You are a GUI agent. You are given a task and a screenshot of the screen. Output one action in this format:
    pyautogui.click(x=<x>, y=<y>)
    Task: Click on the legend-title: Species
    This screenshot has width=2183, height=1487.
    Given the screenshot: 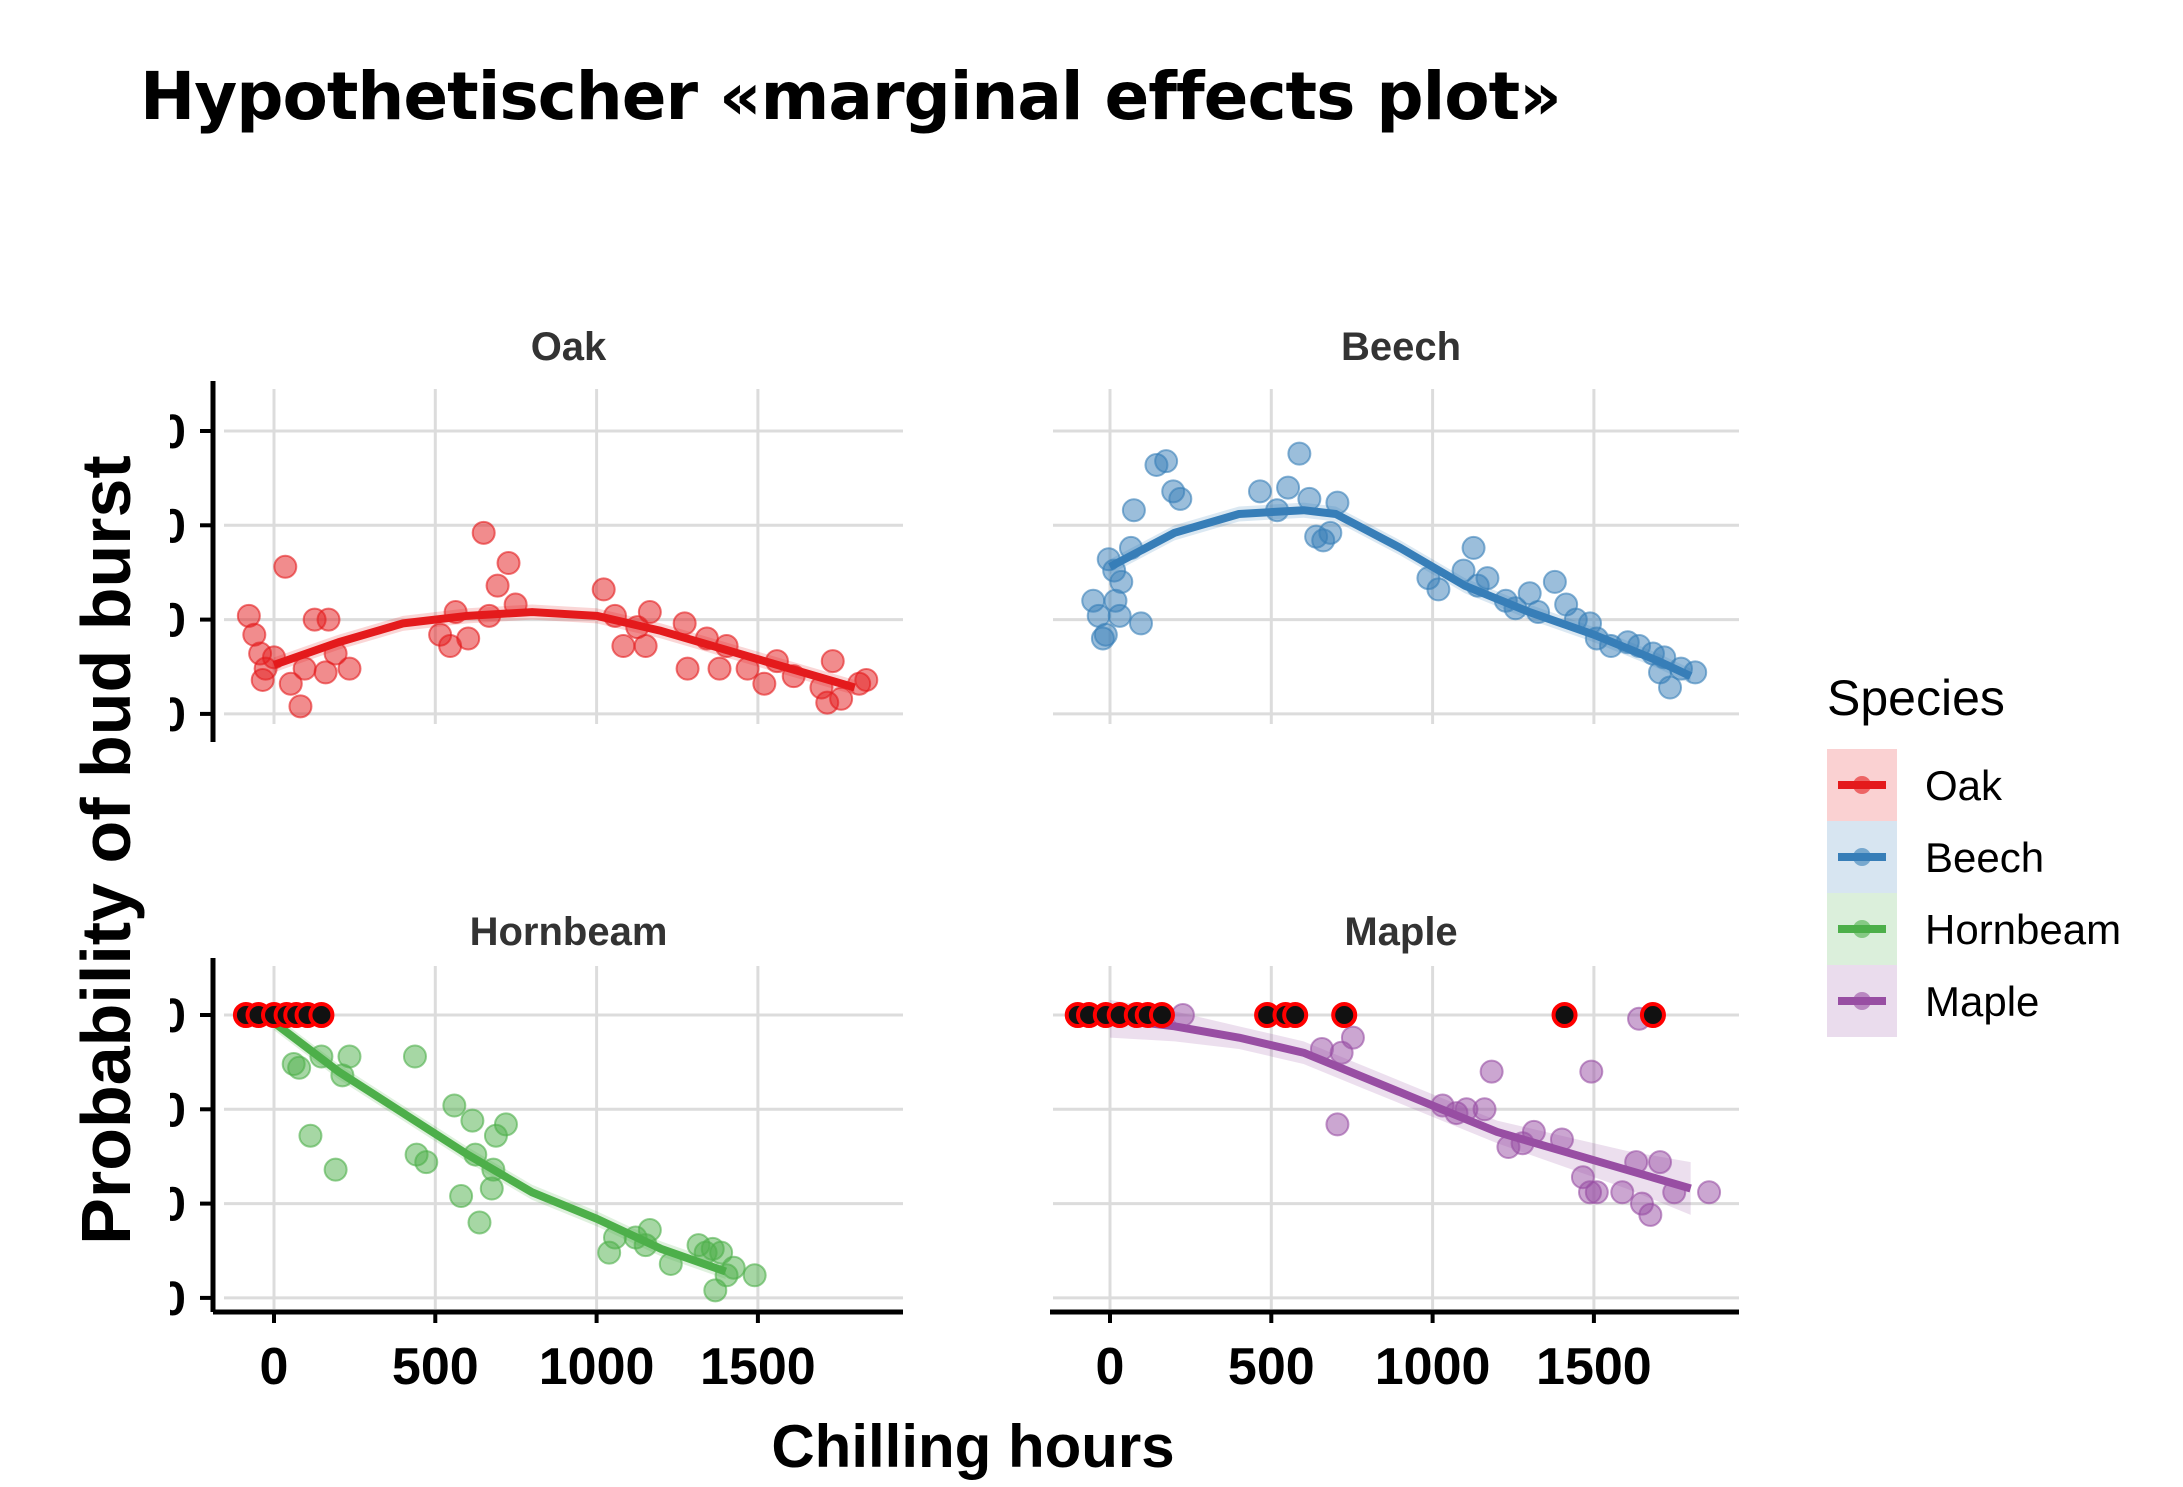 What is the action you would take?
    pyautogui.click(x=1916, y=698)
    